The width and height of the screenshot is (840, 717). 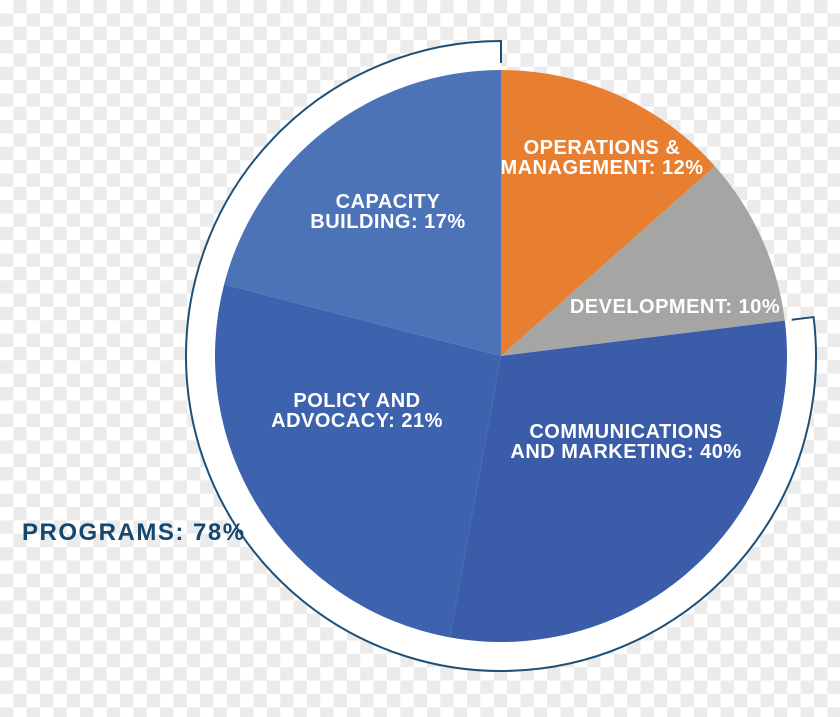 What do you see at coordinates (387, 212) in the screenshot?
I see `slice-label-capacity-building: CAPACITY BUILDING: 17%` at bounding box center [387, 212].